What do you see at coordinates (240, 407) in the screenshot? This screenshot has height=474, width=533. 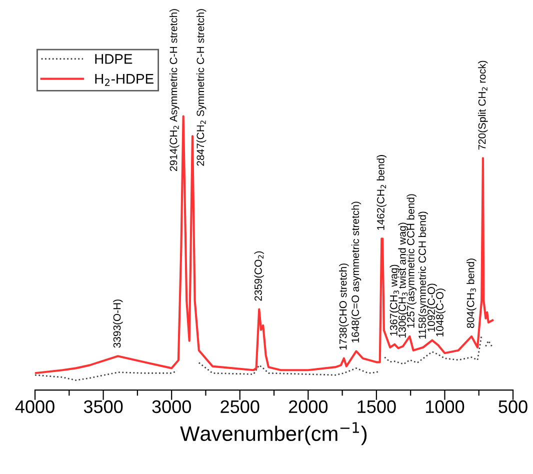 I see `x-tick-label: 2500` at bounding box center [240, 407].